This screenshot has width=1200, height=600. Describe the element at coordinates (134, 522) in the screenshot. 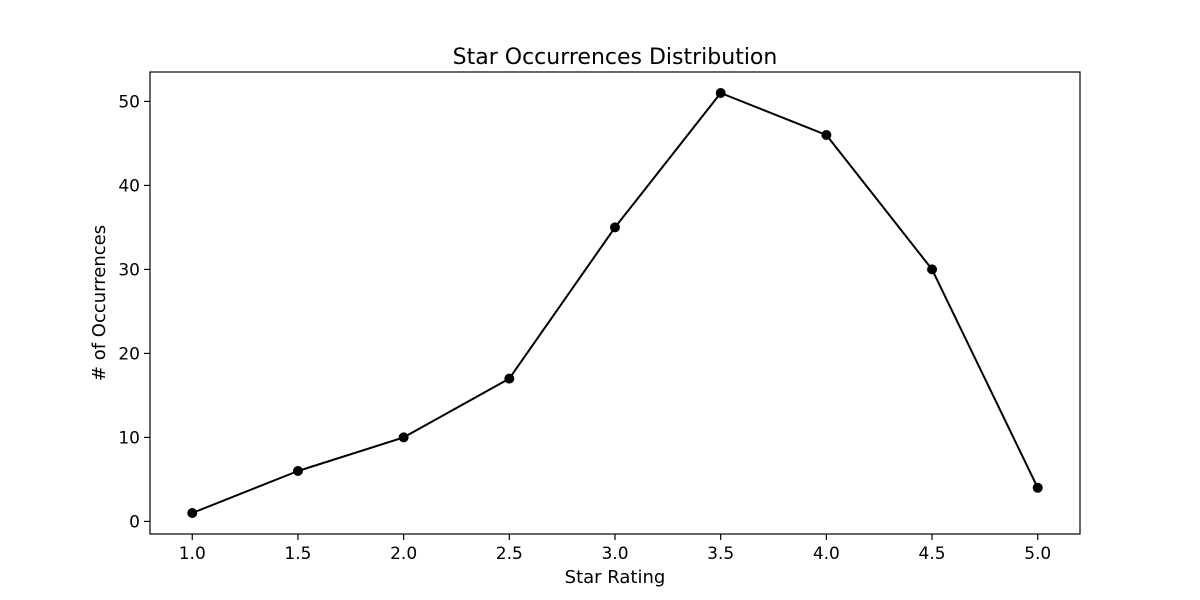

I see `y-tick-label: 0` at that location.